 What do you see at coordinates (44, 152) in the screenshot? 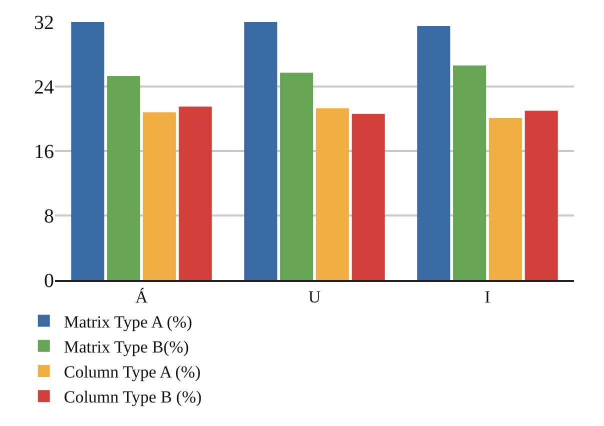
I see `y-tick-label: 16` at bounding box center [44, 152].